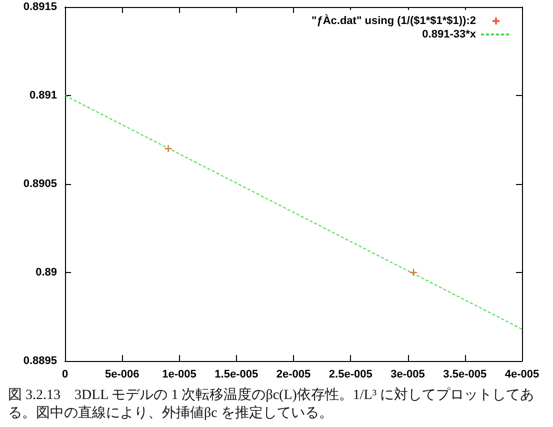 This screenshot has width=553, height=427. What do you see at coordinates (46, 272) in the screenshot?
I see `y-tick-label: 0.89` at bounding box center [46, 272].